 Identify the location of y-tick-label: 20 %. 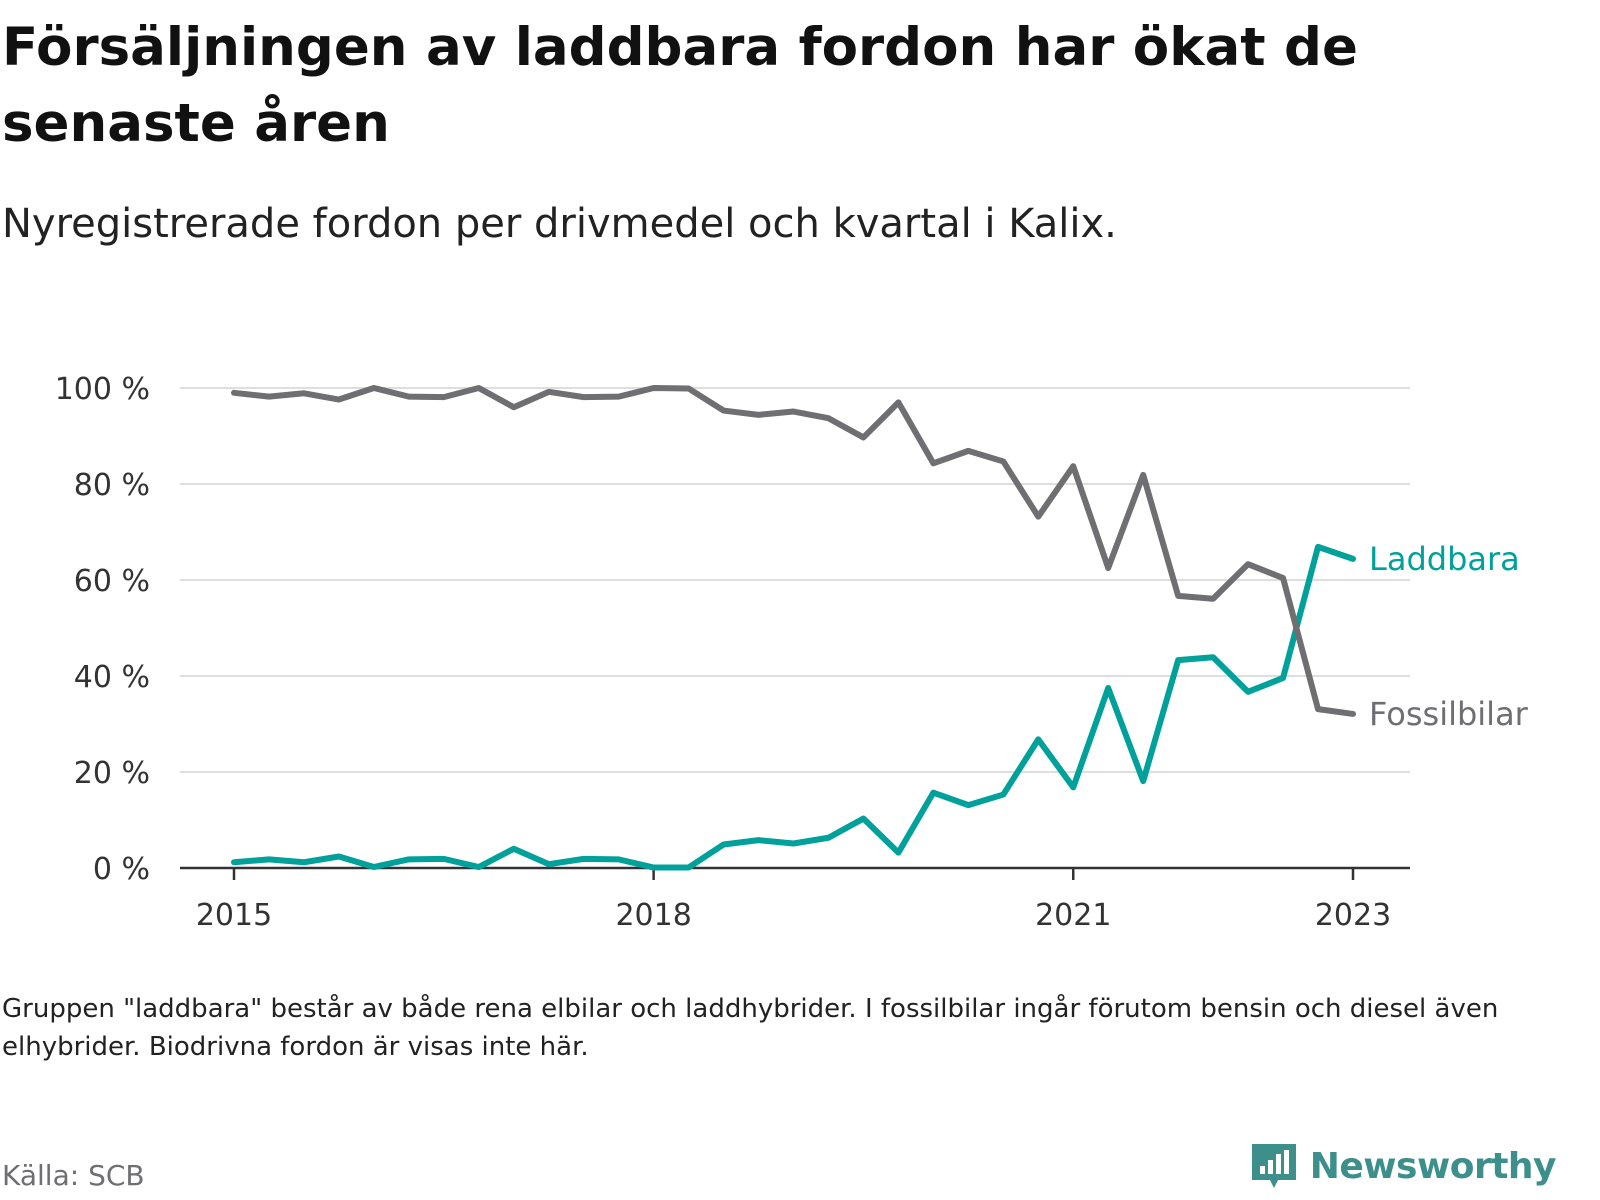
(112, 773).